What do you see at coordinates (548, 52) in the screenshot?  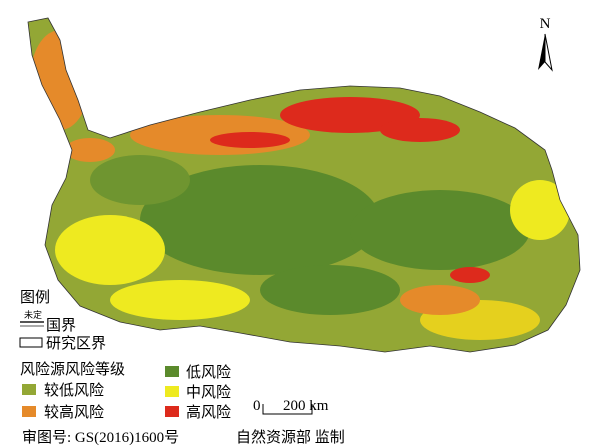 I see `north-arrow-right` at bounding box center [548, 52].